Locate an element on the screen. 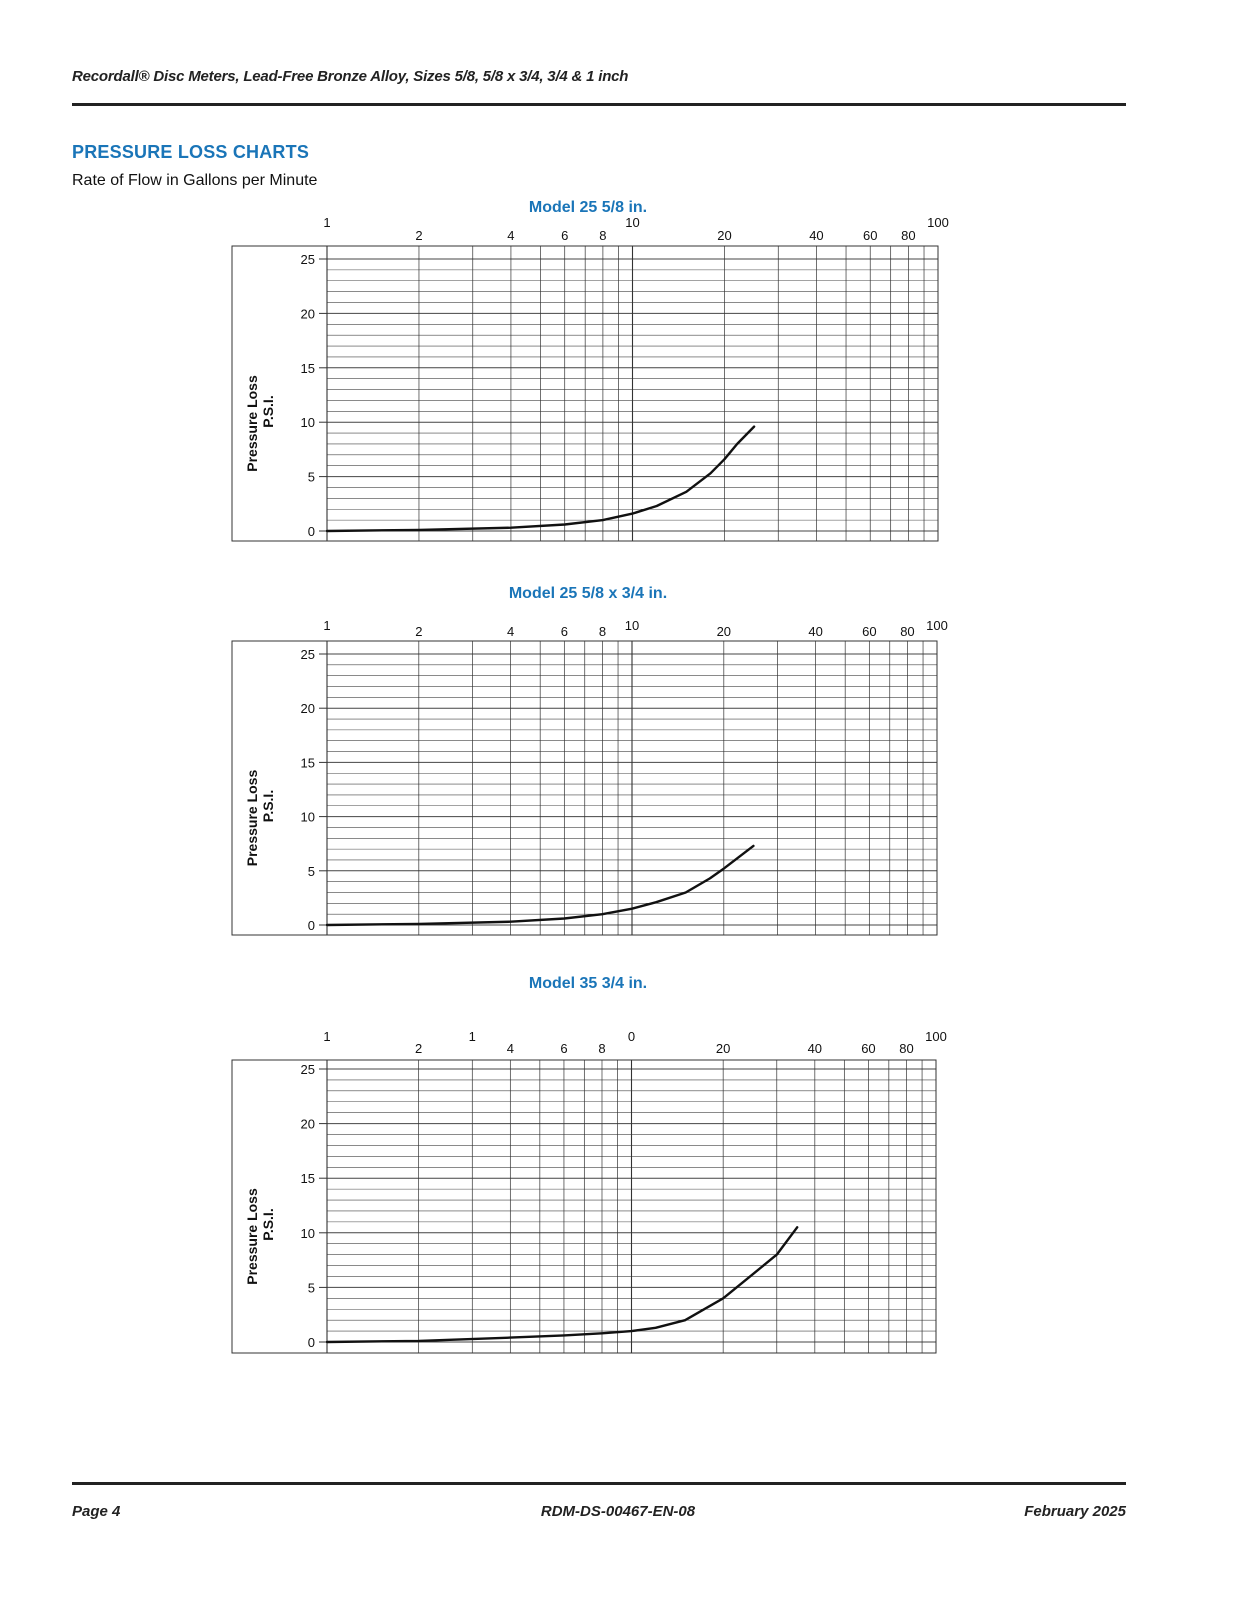  page-number: Page 4 is located at coordinates (96, 1511).